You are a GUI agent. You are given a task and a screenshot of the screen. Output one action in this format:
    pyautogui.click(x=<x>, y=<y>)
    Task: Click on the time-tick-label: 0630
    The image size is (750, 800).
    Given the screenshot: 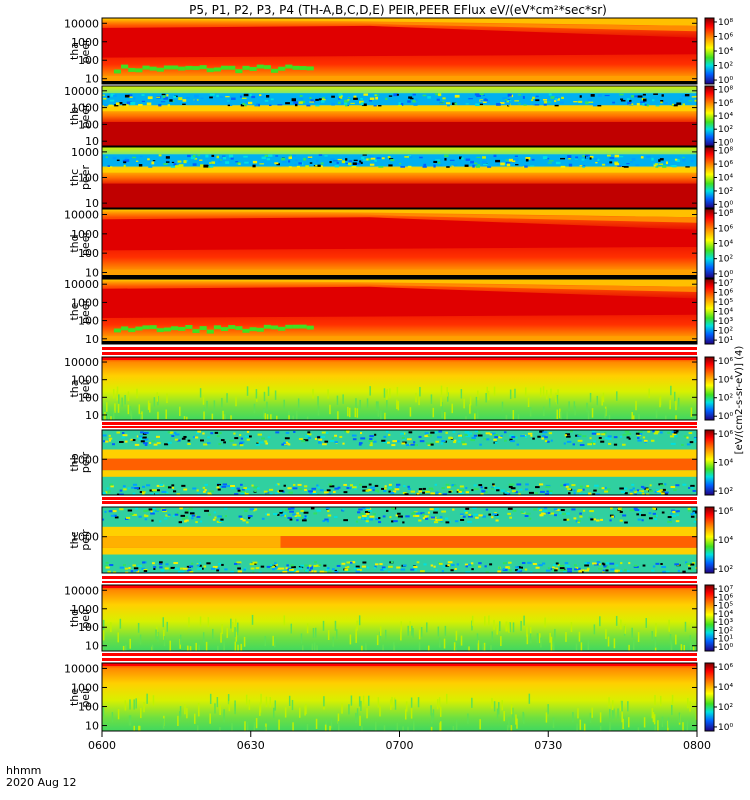 What is the action you would take?
    pyautogui.click(x=251, y=745)
    